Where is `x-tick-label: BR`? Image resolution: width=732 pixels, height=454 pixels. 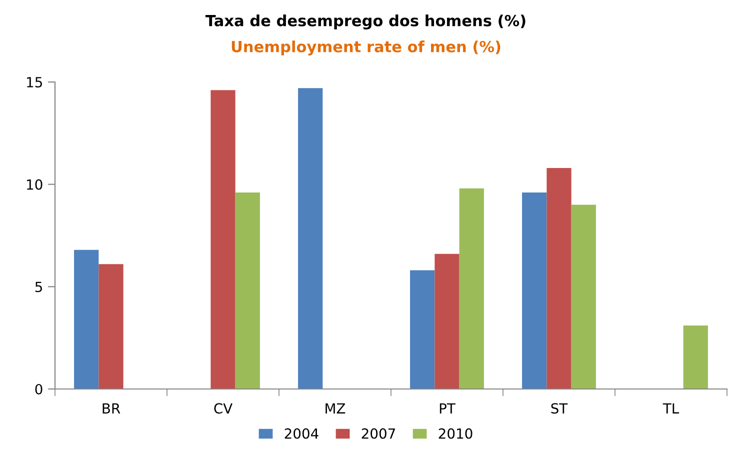
x-tick-label: BR is located at coordinates (111, 408).